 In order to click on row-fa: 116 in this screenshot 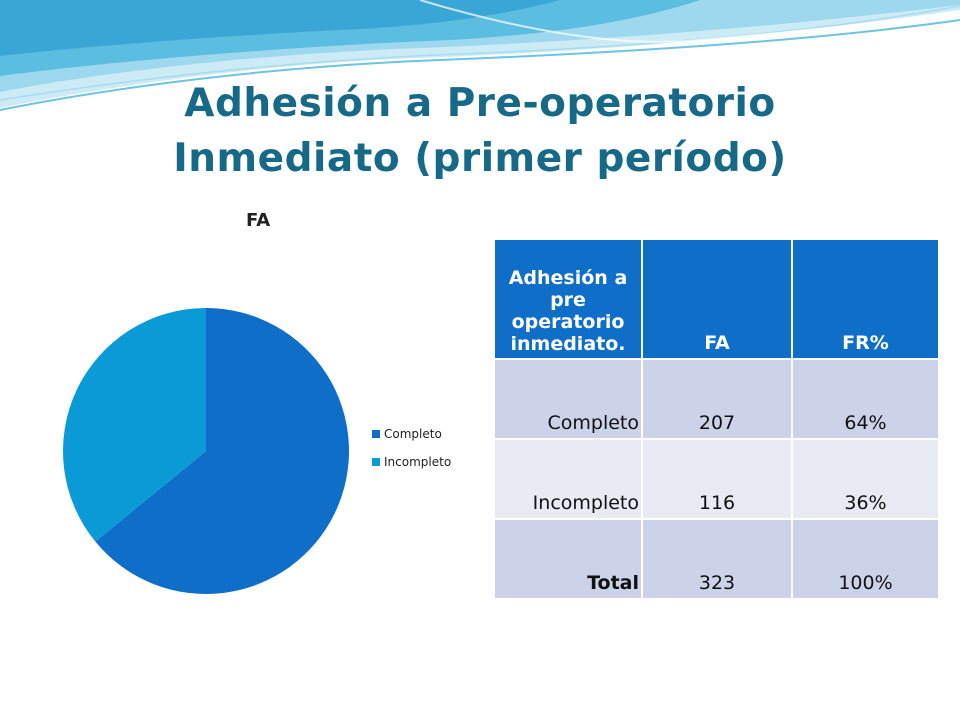, I will do `click(717, 479)`.